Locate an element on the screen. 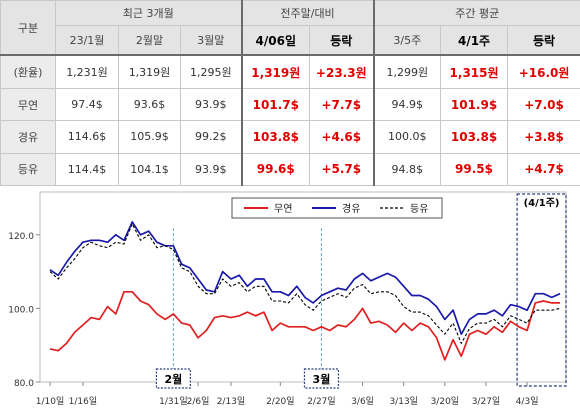  x-tick-label: 2/20일 is located at coordinates (280, 401).